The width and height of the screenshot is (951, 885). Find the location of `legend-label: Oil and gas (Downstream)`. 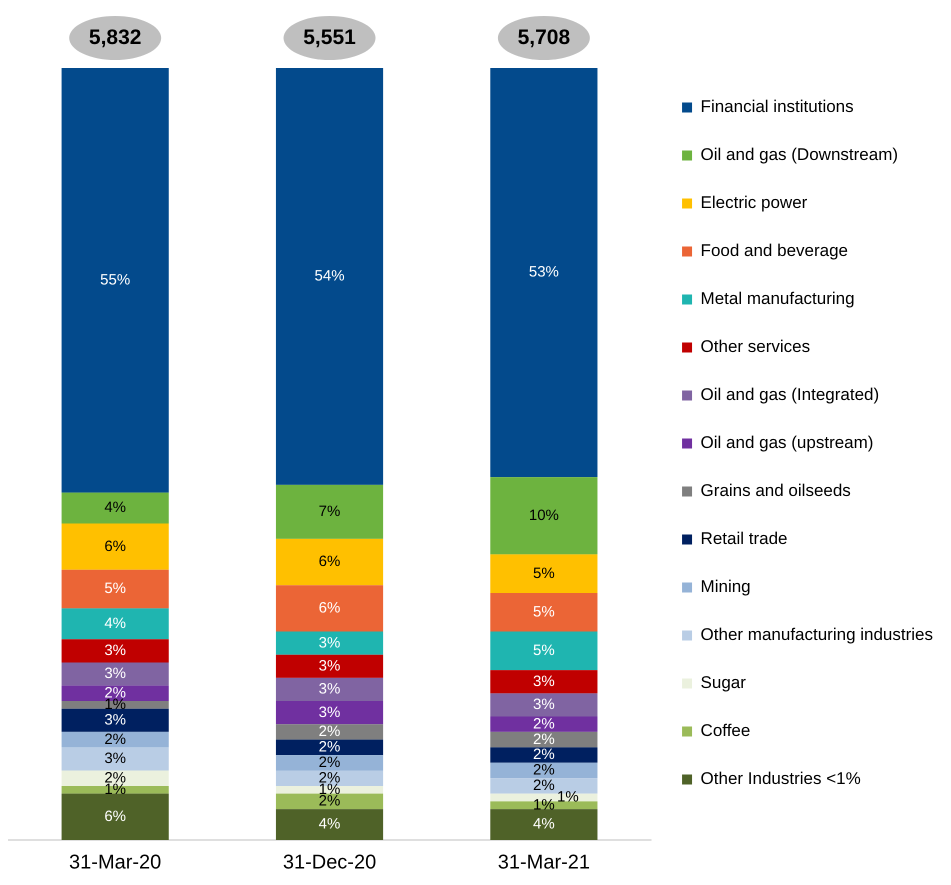

legend-label: Oil and gas (Downstream) is located at coordinates (799, 154).